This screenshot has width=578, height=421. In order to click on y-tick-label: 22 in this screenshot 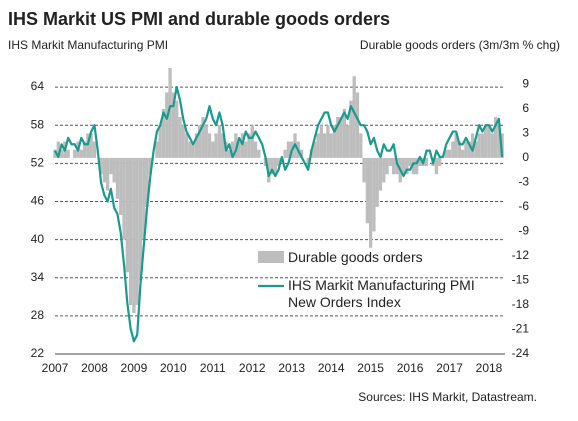, I will do `click(38, 353)`.